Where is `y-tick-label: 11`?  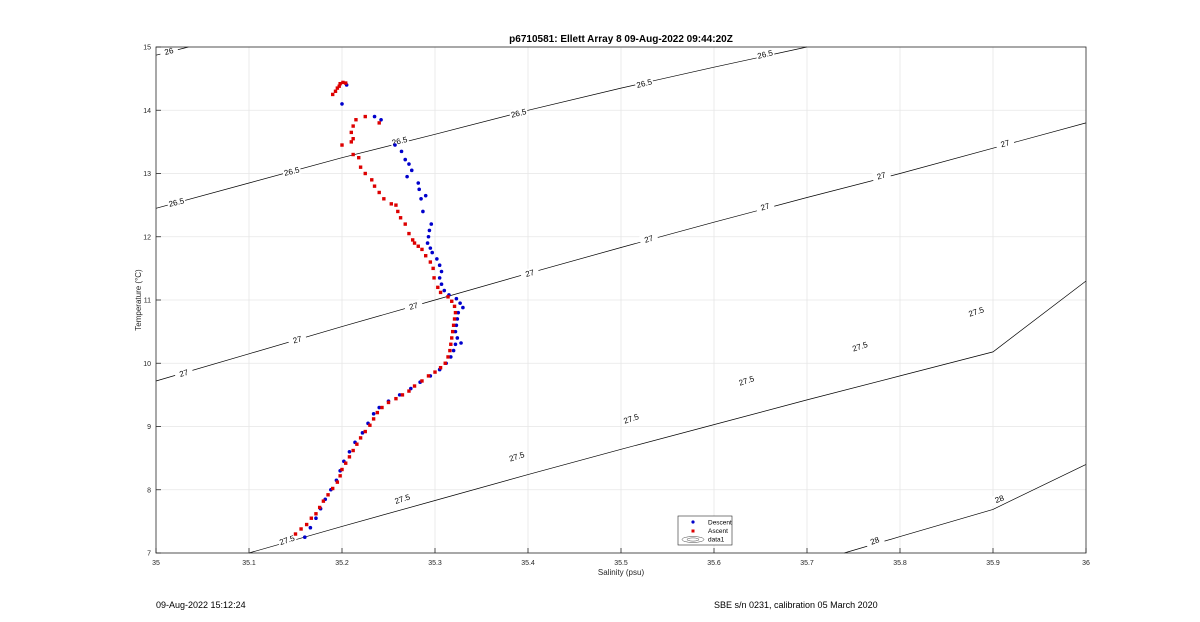 y-tick-label: 11 is located at coordinates (147, 301).